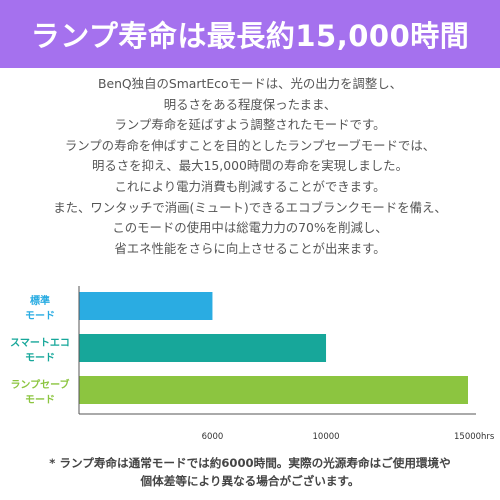 This screenshot has width=500, height=500. What do you see at coordinates (250, 186) in the screenshot?
I see `description-line: これにより電力消費も削減することができます。` at bounding box center [250, 186].